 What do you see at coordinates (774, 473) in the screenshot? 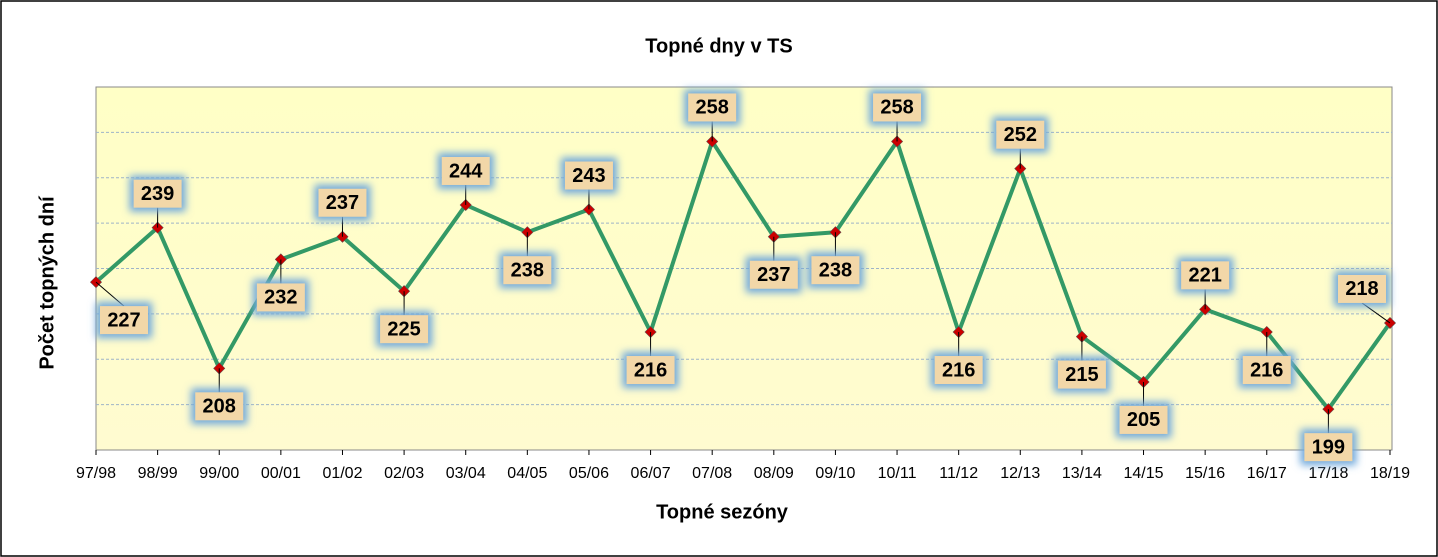
I see `x-tick-label: 08/09` at bounding box center [774, 473].